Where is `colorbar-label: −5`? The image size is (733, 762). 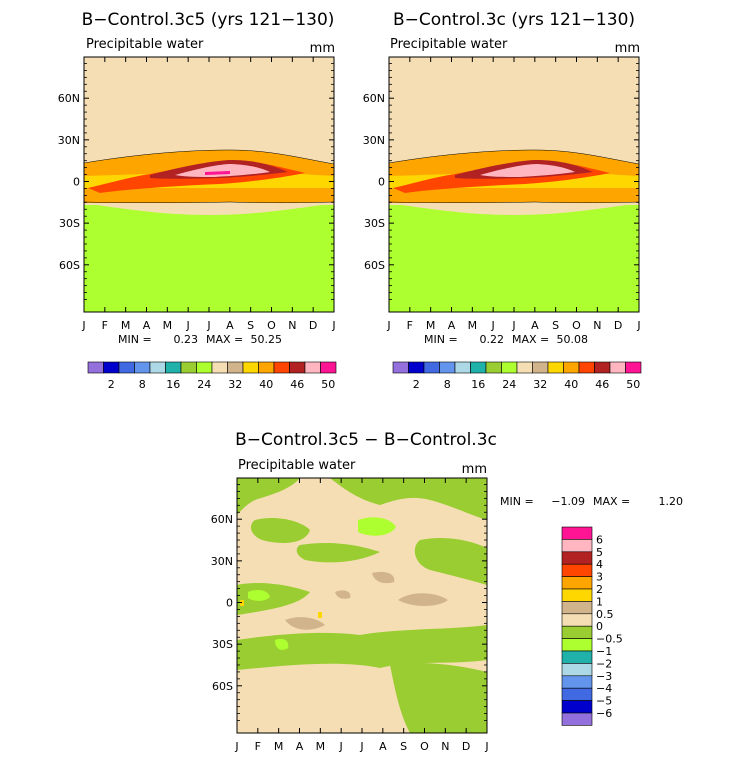
colorbar-label: −5 is located at coordinates (604, 701).